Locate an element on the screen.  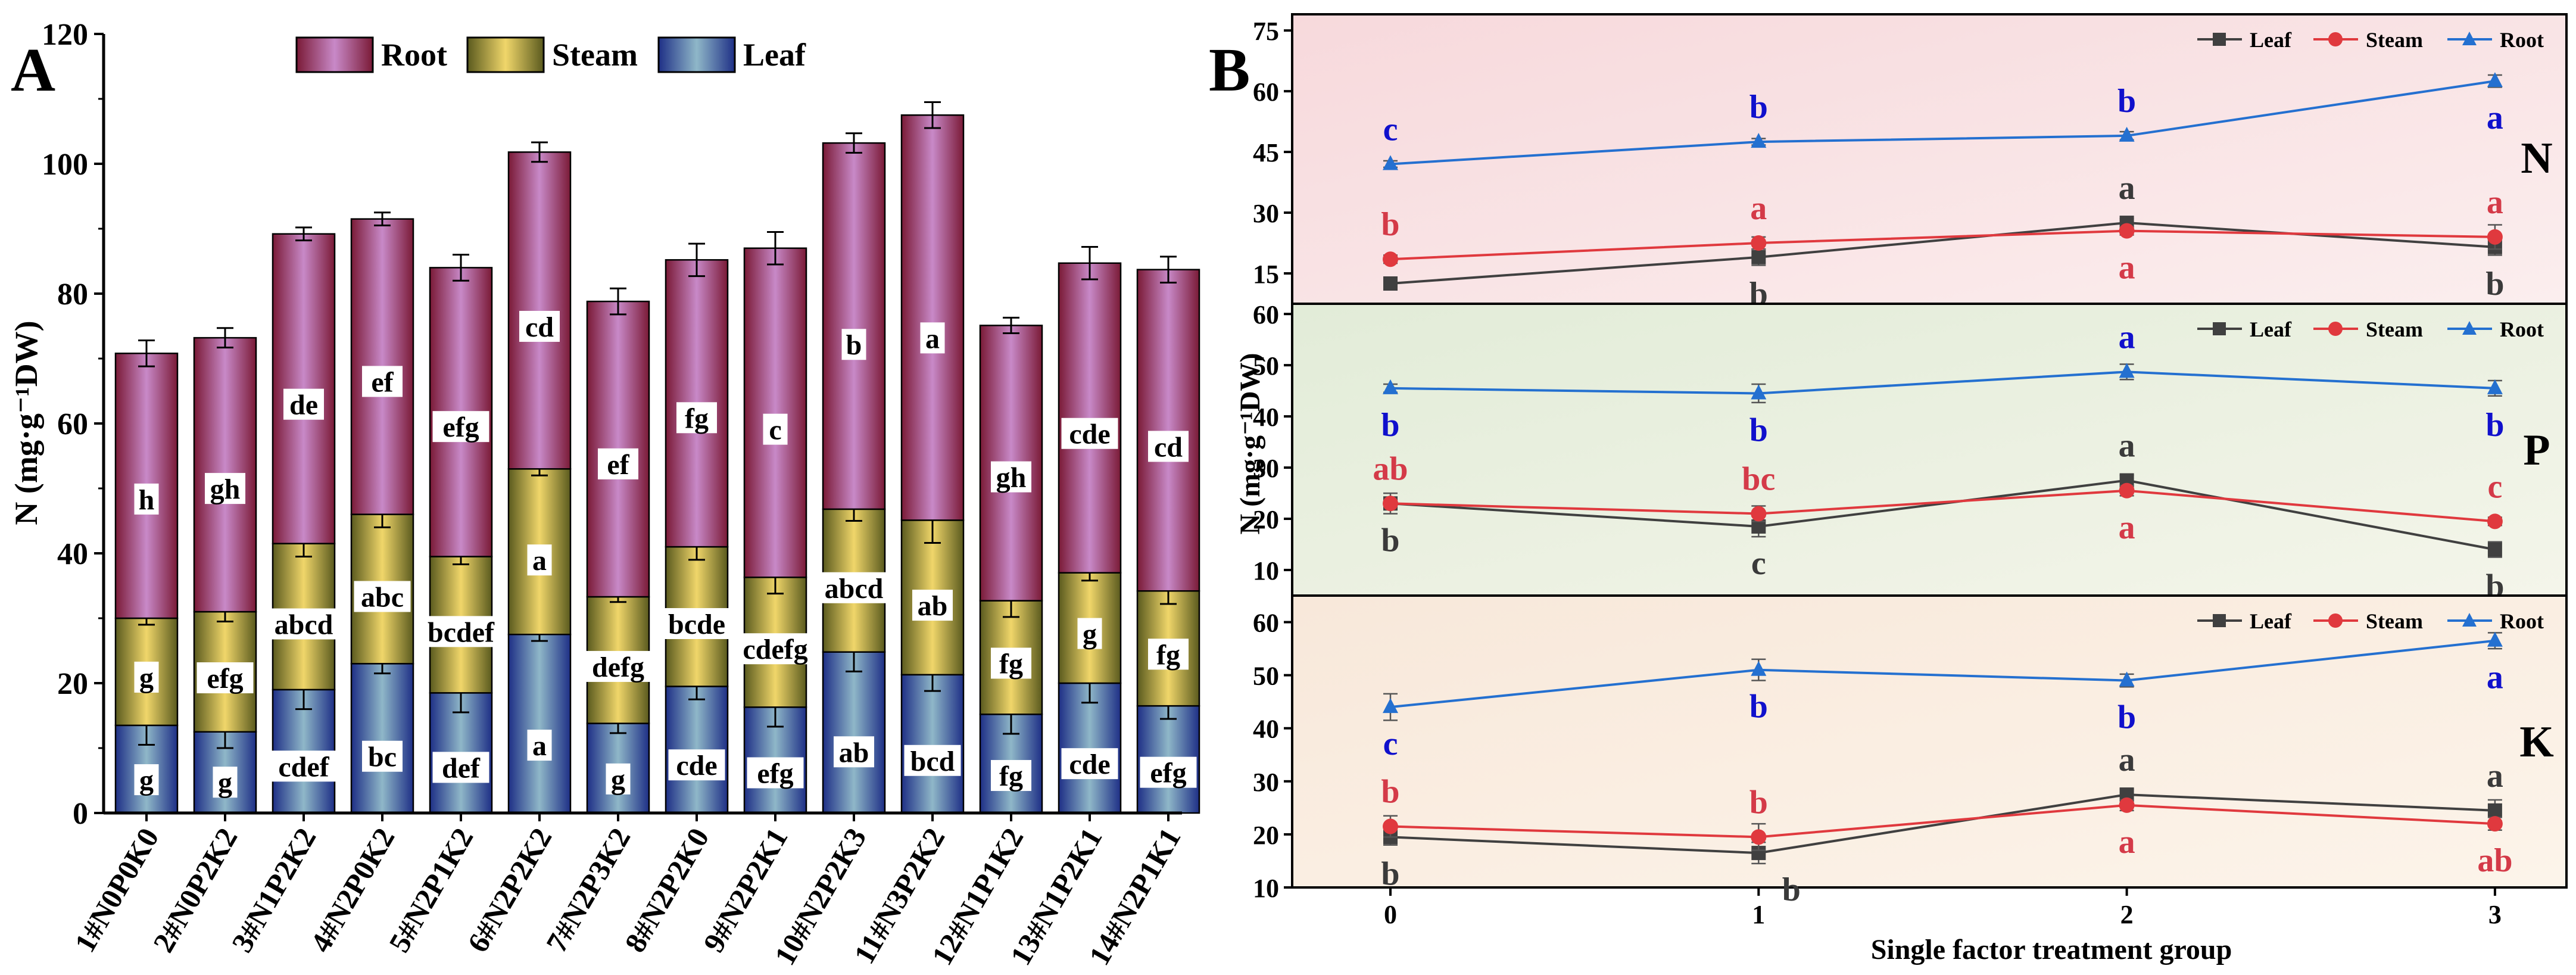
sig-letter-root: cde is located at coordinates (1090, 434).